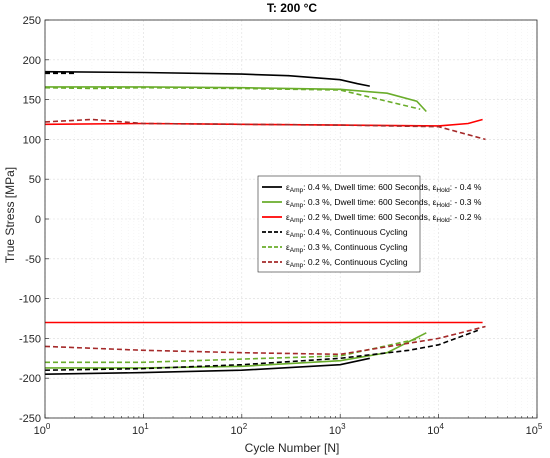 Image resolution: width=550 pixels, height=458 pixels. I want to click on x-tick-label: 10⁴, so click(435, 429).